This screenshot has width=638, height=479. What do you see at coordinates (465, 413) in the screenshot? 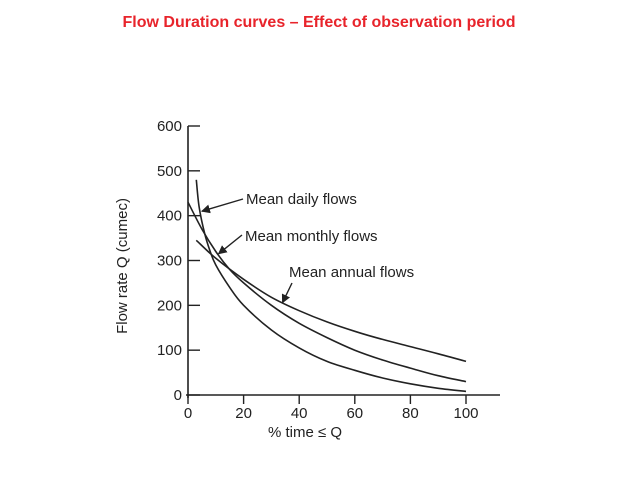
I see `x-tick-label: 100` at bounding box center [465, 413].